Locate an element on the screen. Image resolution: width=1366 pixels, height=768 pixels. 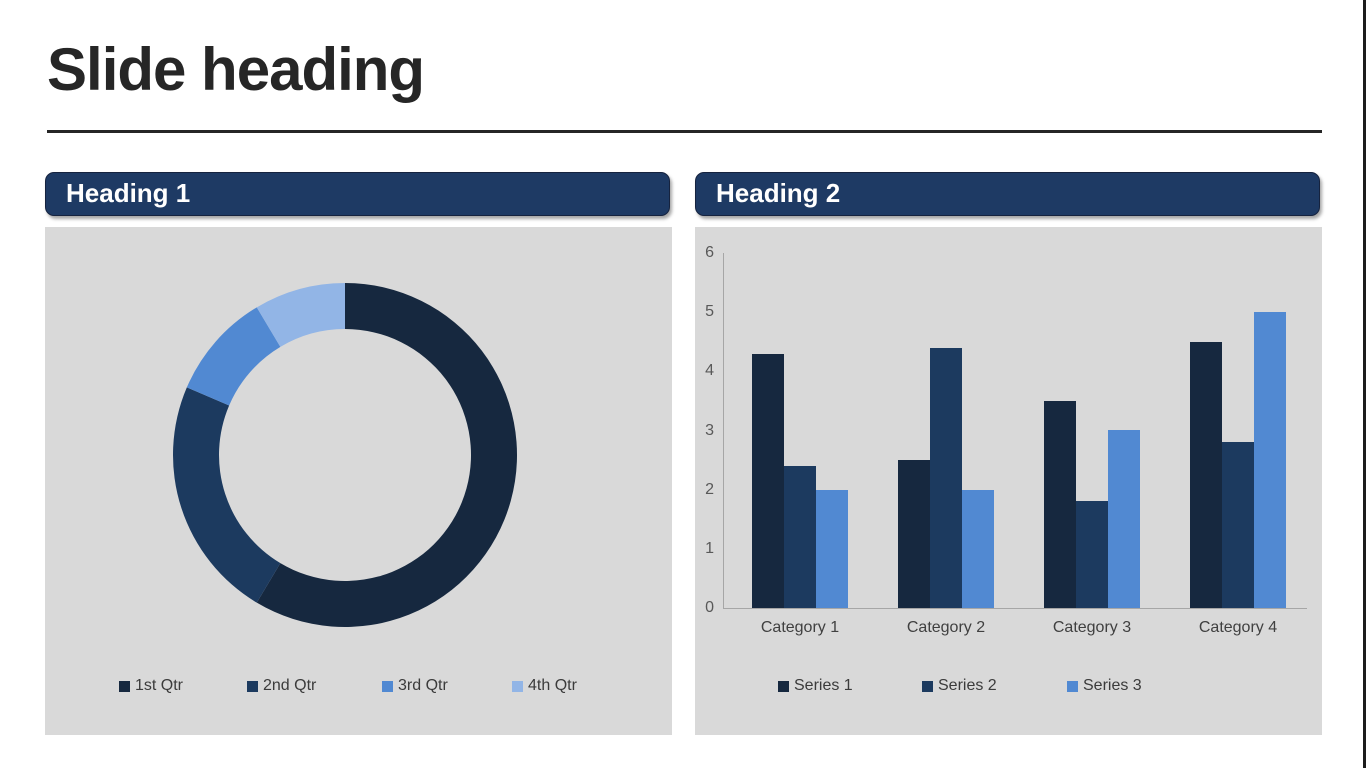
page-title: Slide heading is located at coordinates (236, 69).